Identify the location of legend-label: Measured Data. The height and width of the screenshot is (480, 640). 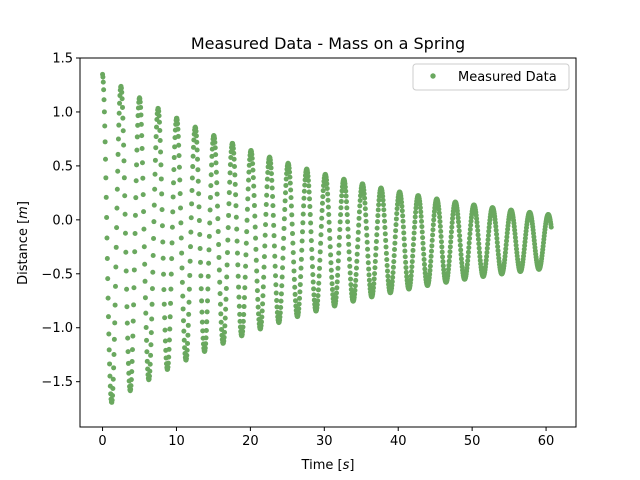
(507, 77).